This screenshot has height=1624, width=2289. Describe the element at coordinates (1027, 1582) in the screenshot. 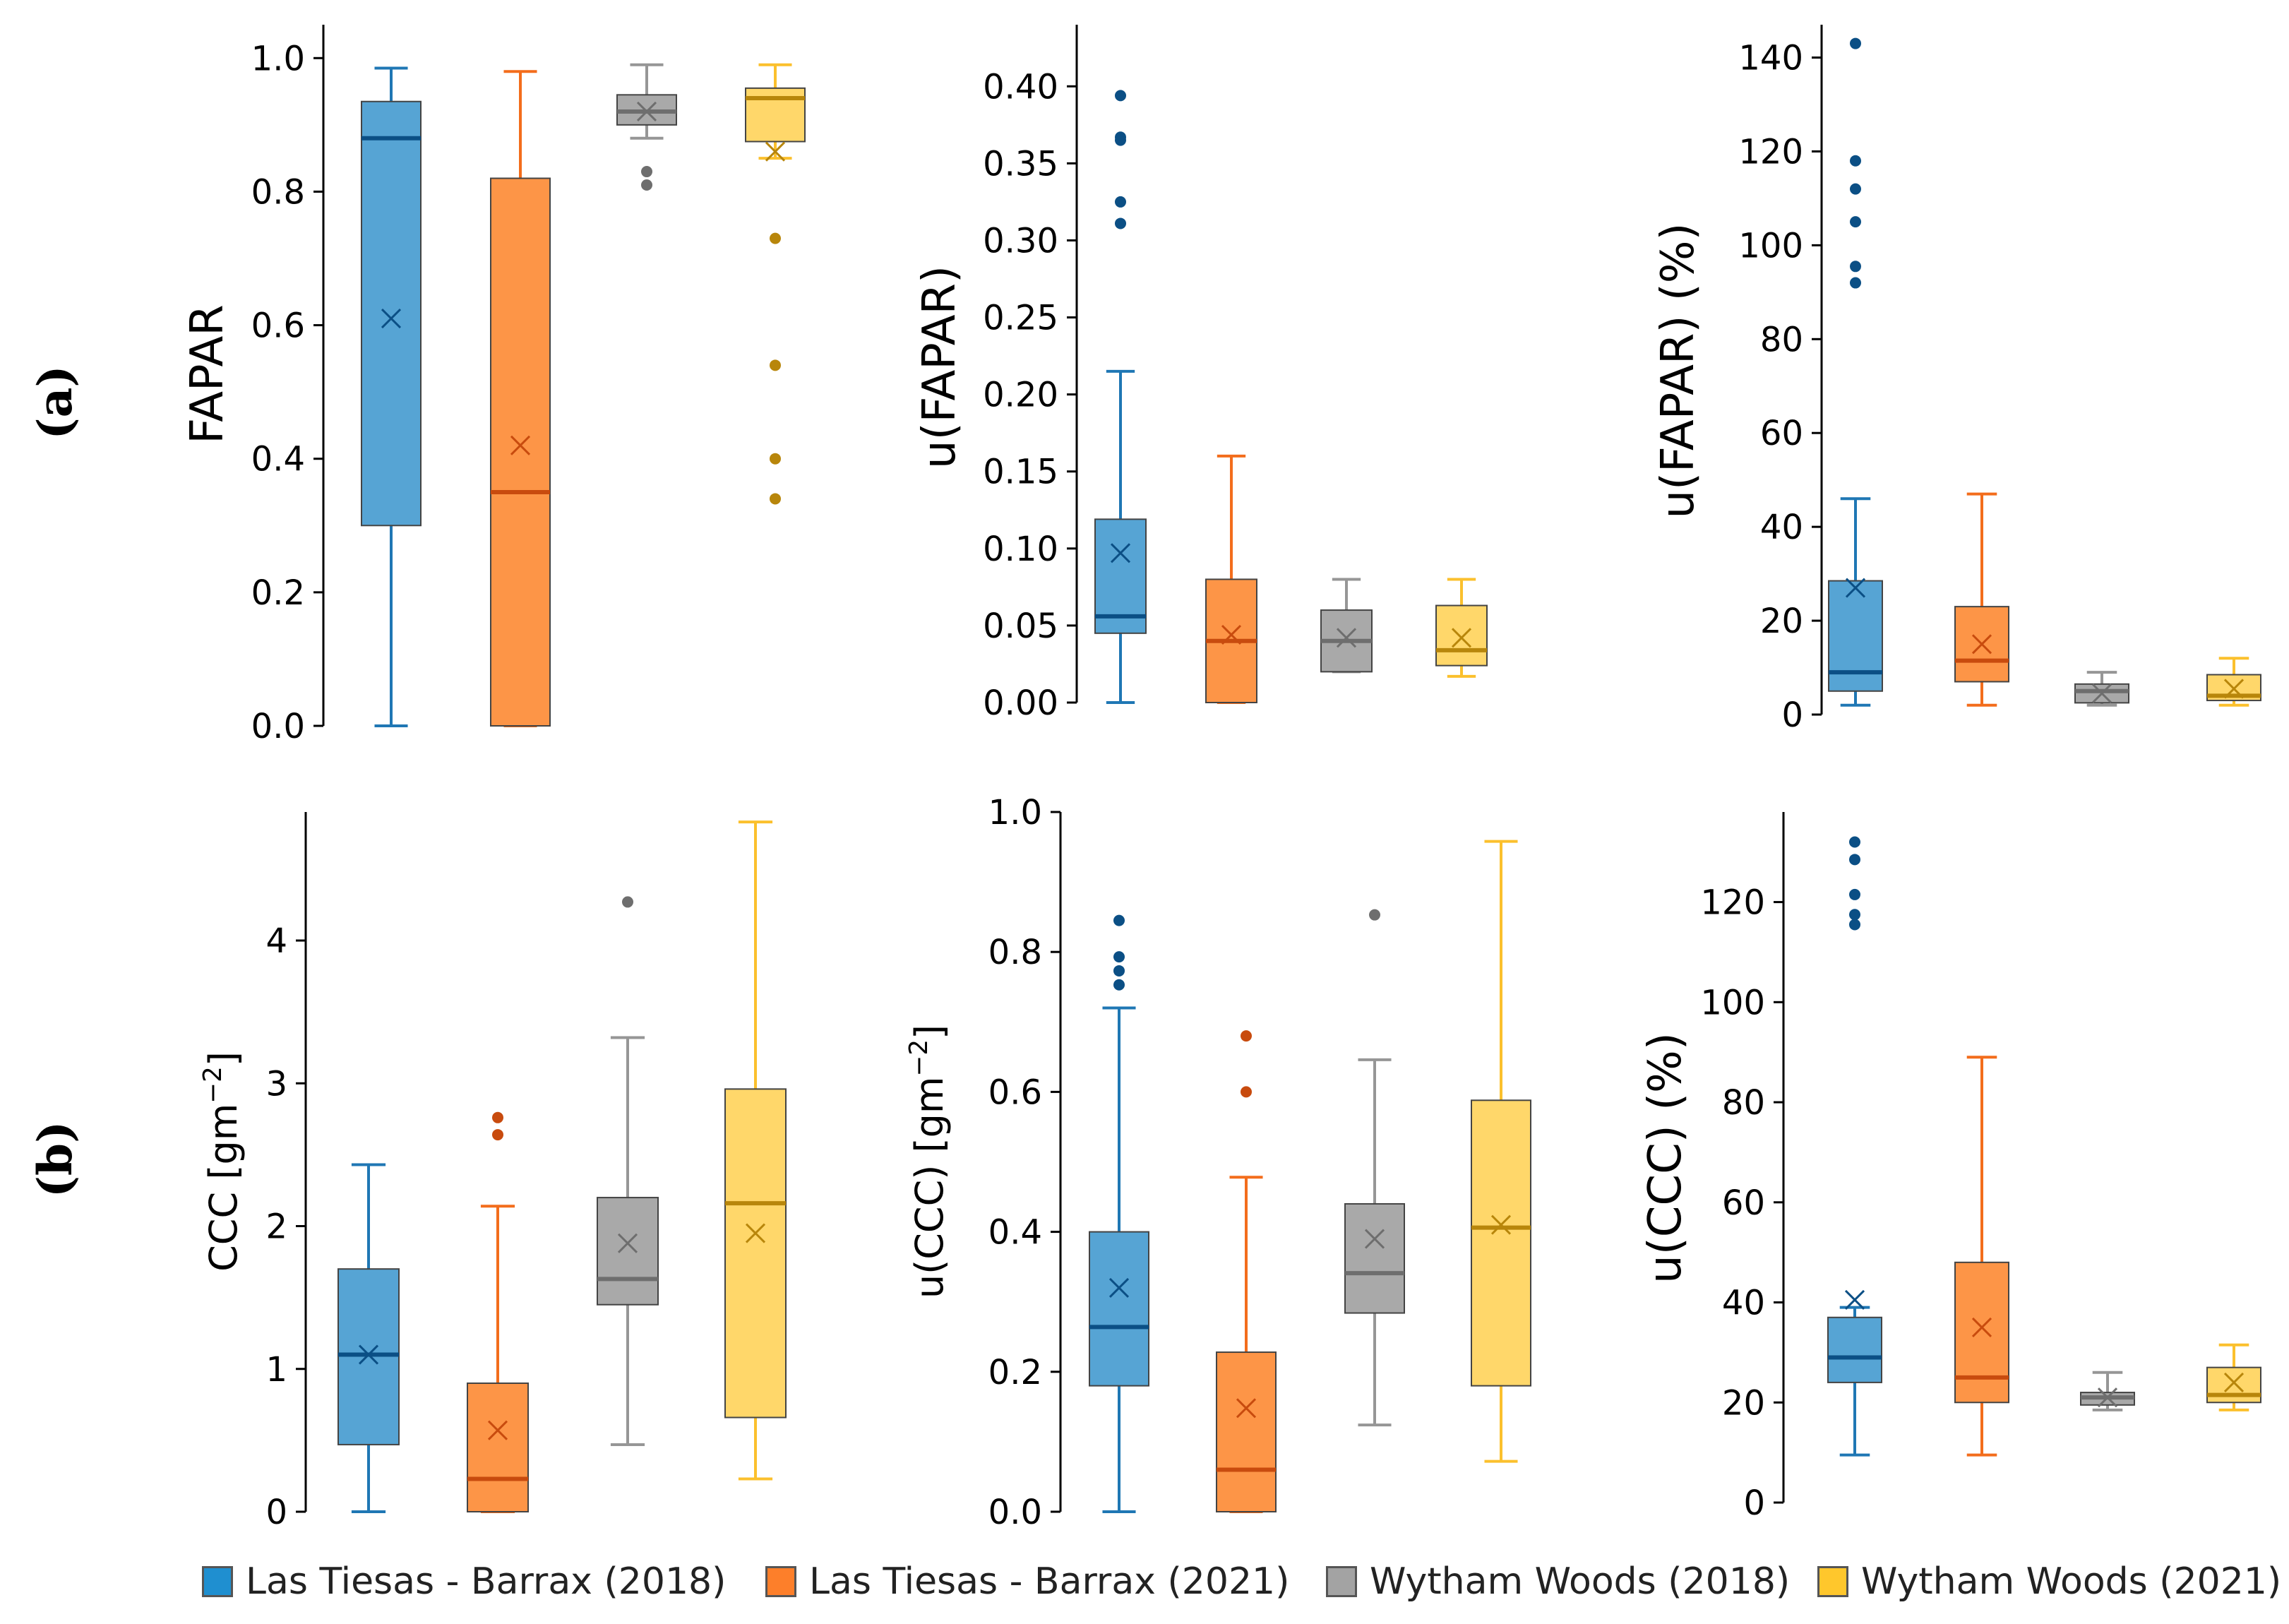

I see `legend-item-lt2021: Las Tiesas - Barrax (2021)` at that location.